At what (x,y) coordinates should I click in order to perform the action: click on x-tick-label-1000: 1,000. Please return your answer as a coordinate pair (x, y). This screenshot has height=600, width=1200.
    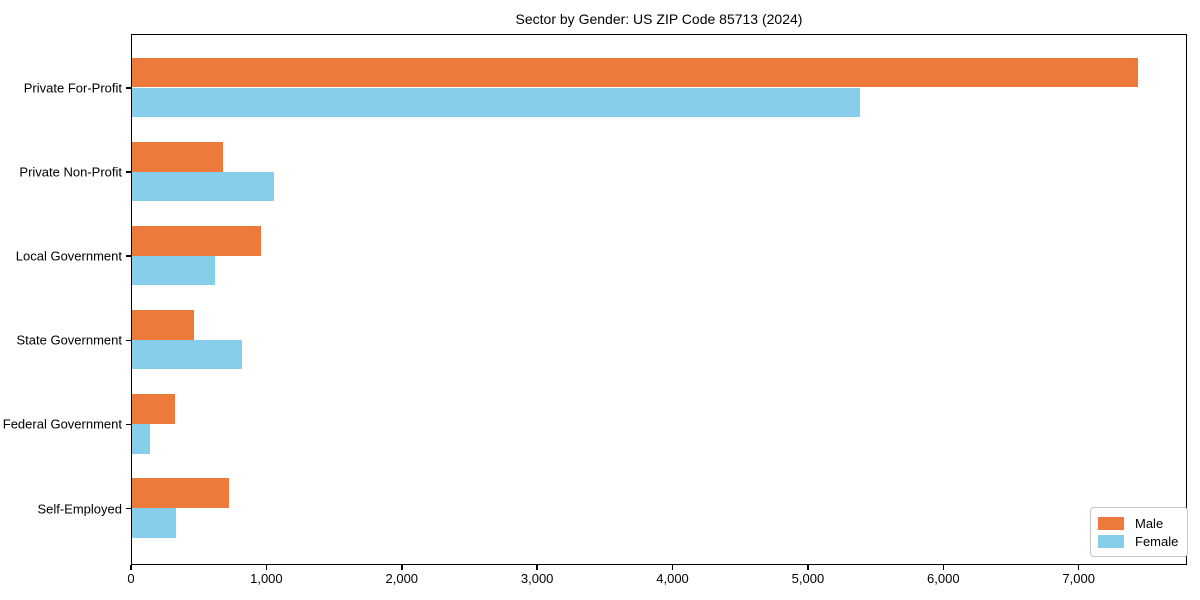
    Looking at the image, I should click on (266, 578).